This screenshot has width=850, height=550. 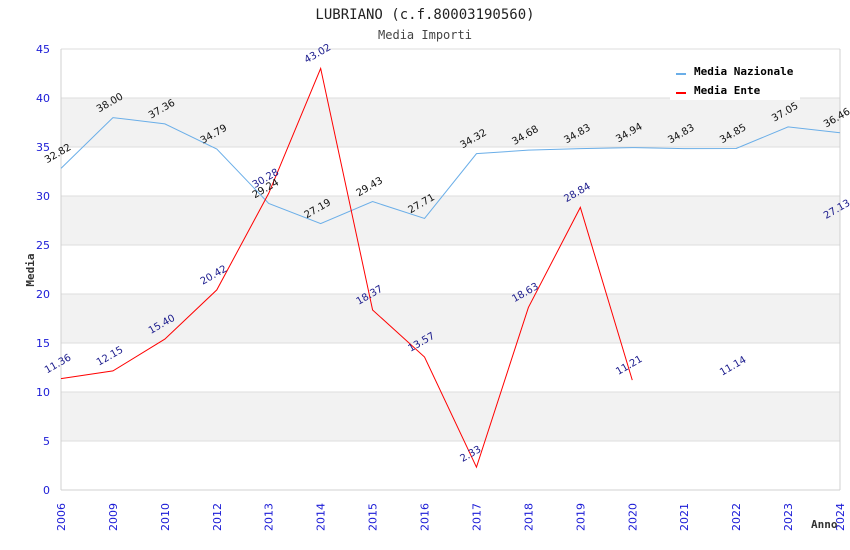 I want to click on y-tick-label: 40, so click(x=43, y=98).